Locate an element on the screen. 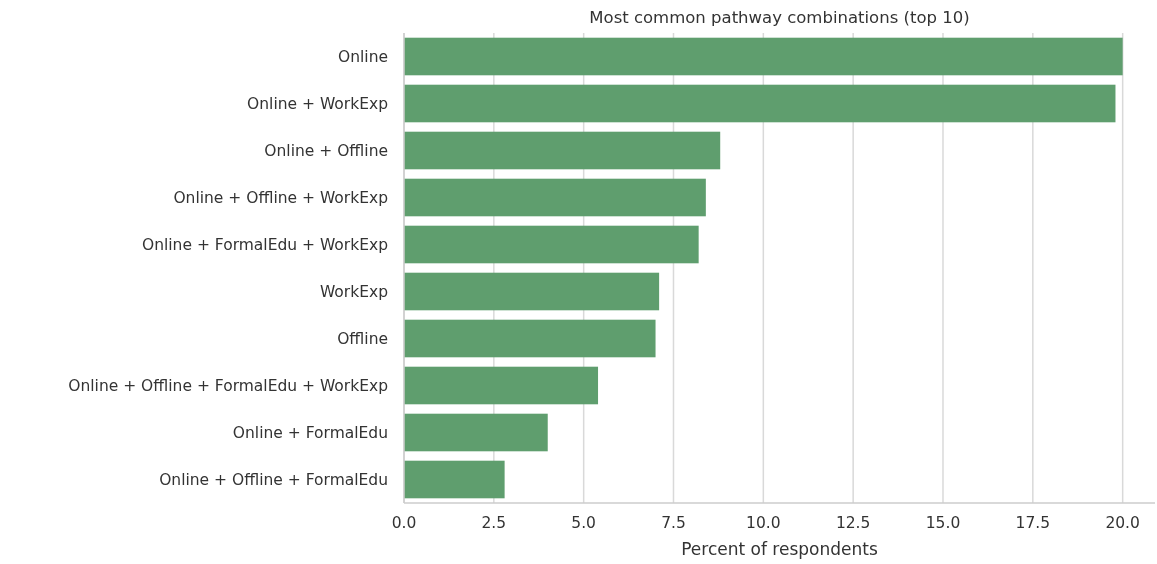 The height and width of the screenshot is (564, 1157). x-tick-label: 5.0 is located at coordinates (583, 523).